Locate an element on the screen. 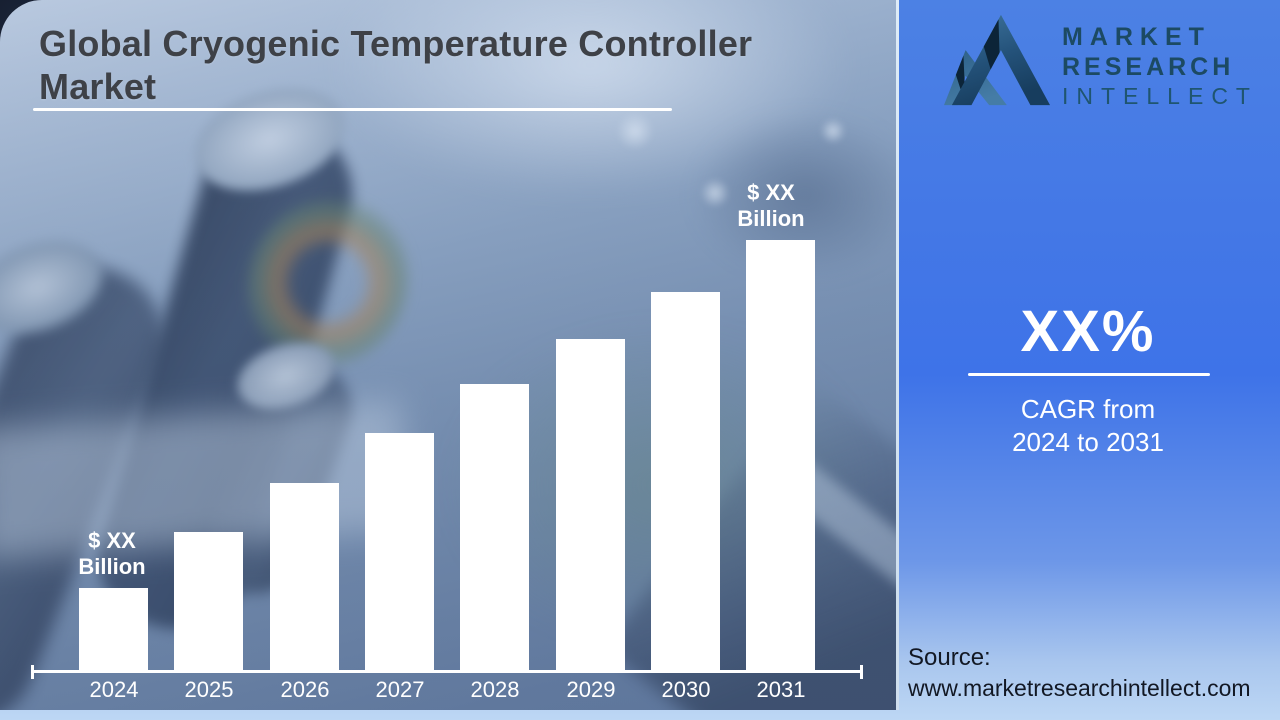 This screenshot has height=720, width=1280. x-tick-label-2030: 2030 is located at coordinates (686, 689).